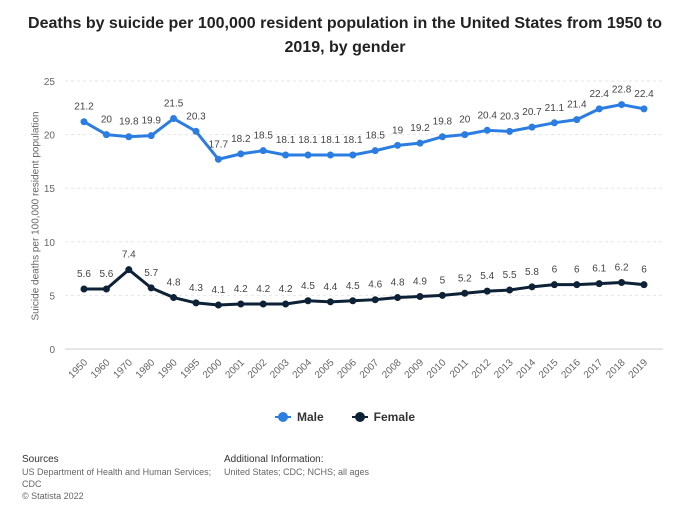  I want to click on x-tick-label: 2011, so click(459, 368).